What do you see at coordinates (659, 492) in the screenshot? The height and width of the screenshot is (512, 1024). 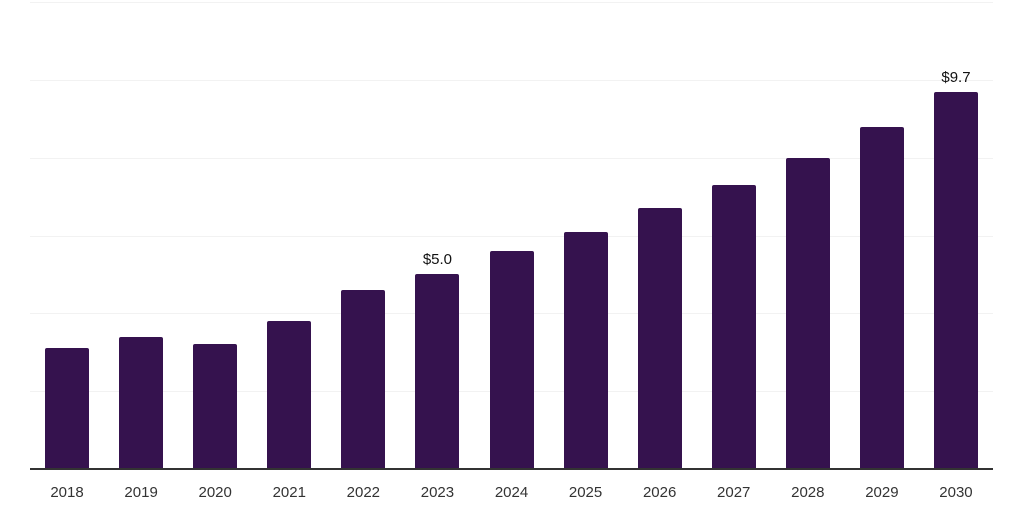 I see `x-tick-label-2026: 2026` at bounding box center [659, 492].